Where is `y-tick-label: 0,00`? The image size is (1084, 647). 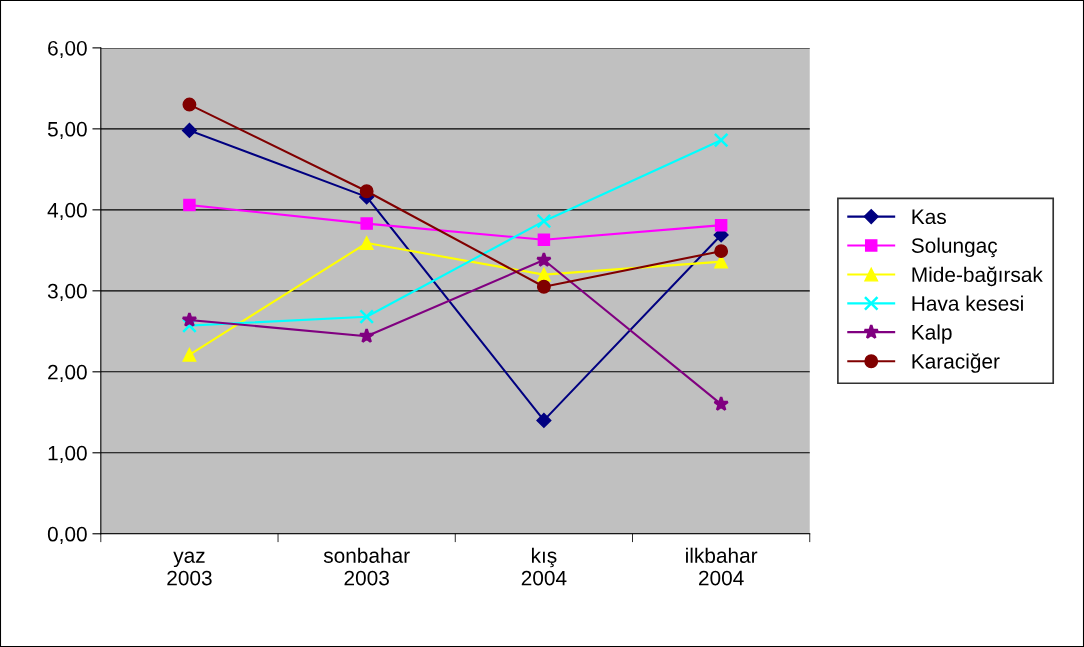
y-tick-label: 0,00 is located at coordinates (67, 535).